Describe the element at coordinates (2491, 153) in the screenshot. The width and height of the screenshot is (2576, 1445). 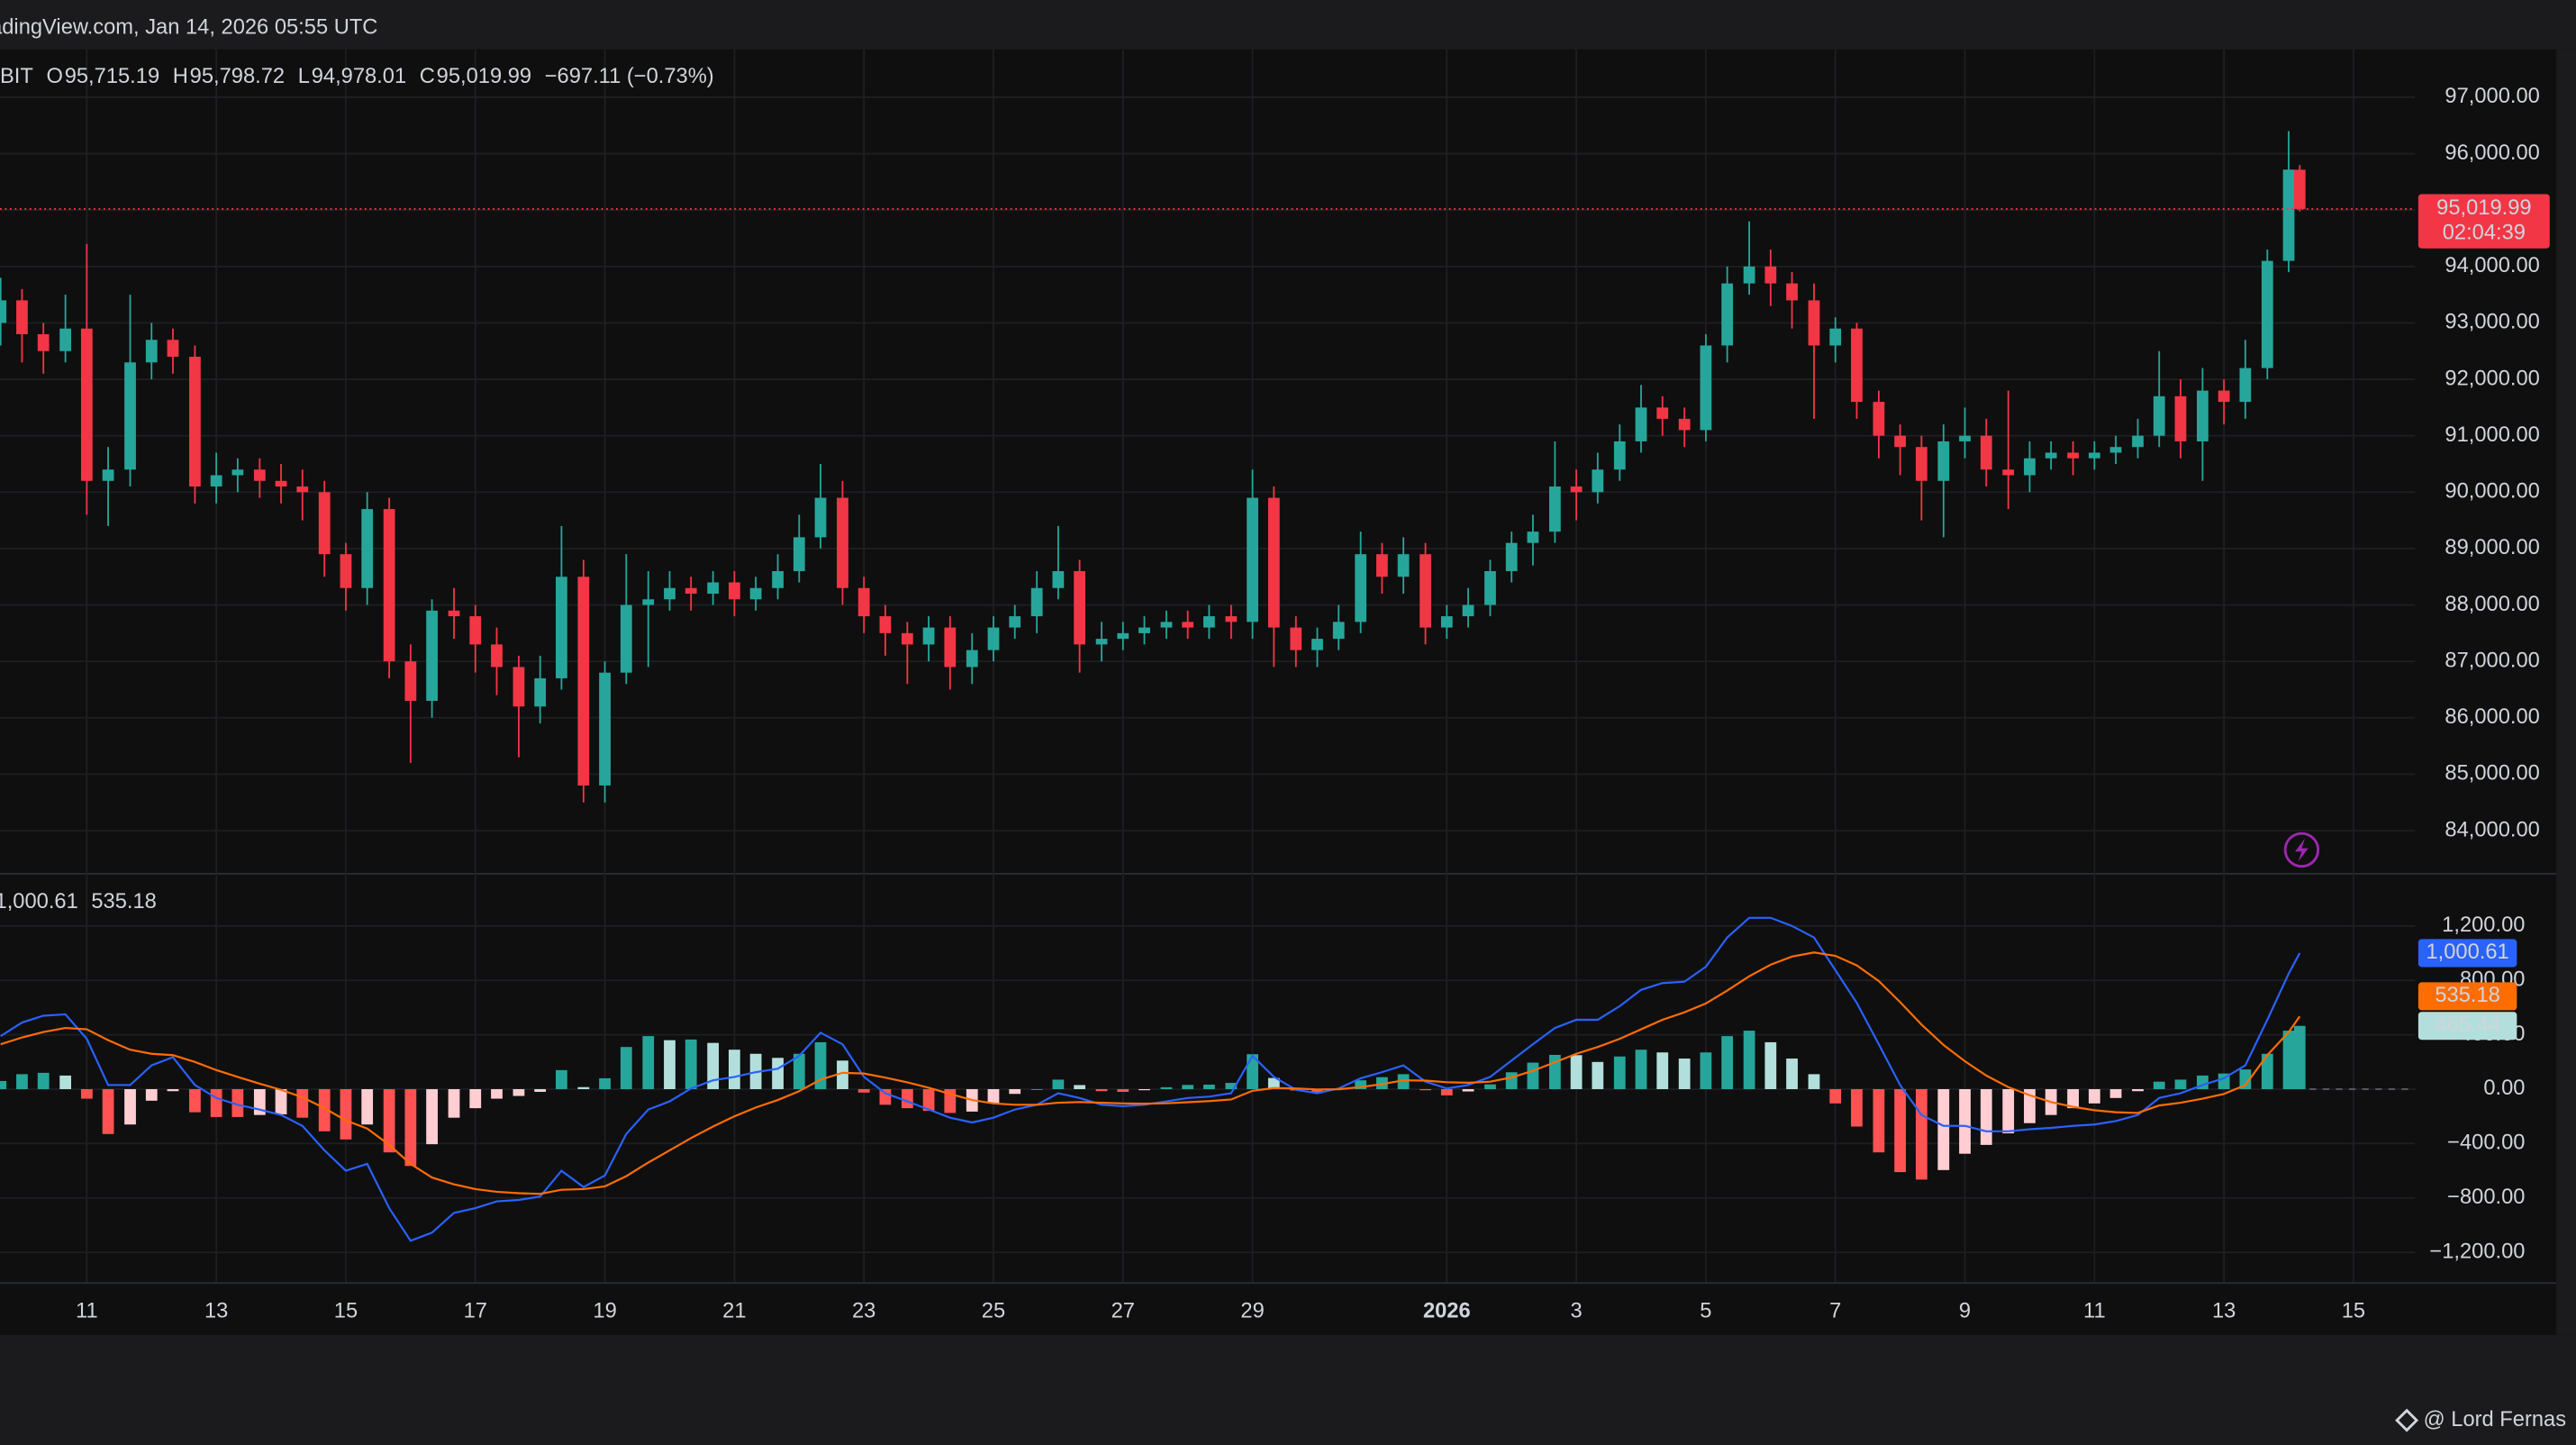
I see `y-tick-label: 96,000.00` at that location.